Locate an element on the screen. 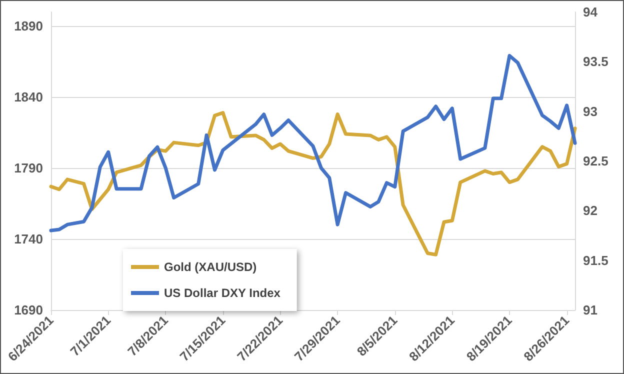 The height and width of the screenshot is (374, 624). y2-tick-label: 93 is located at coordinates (590, 111).